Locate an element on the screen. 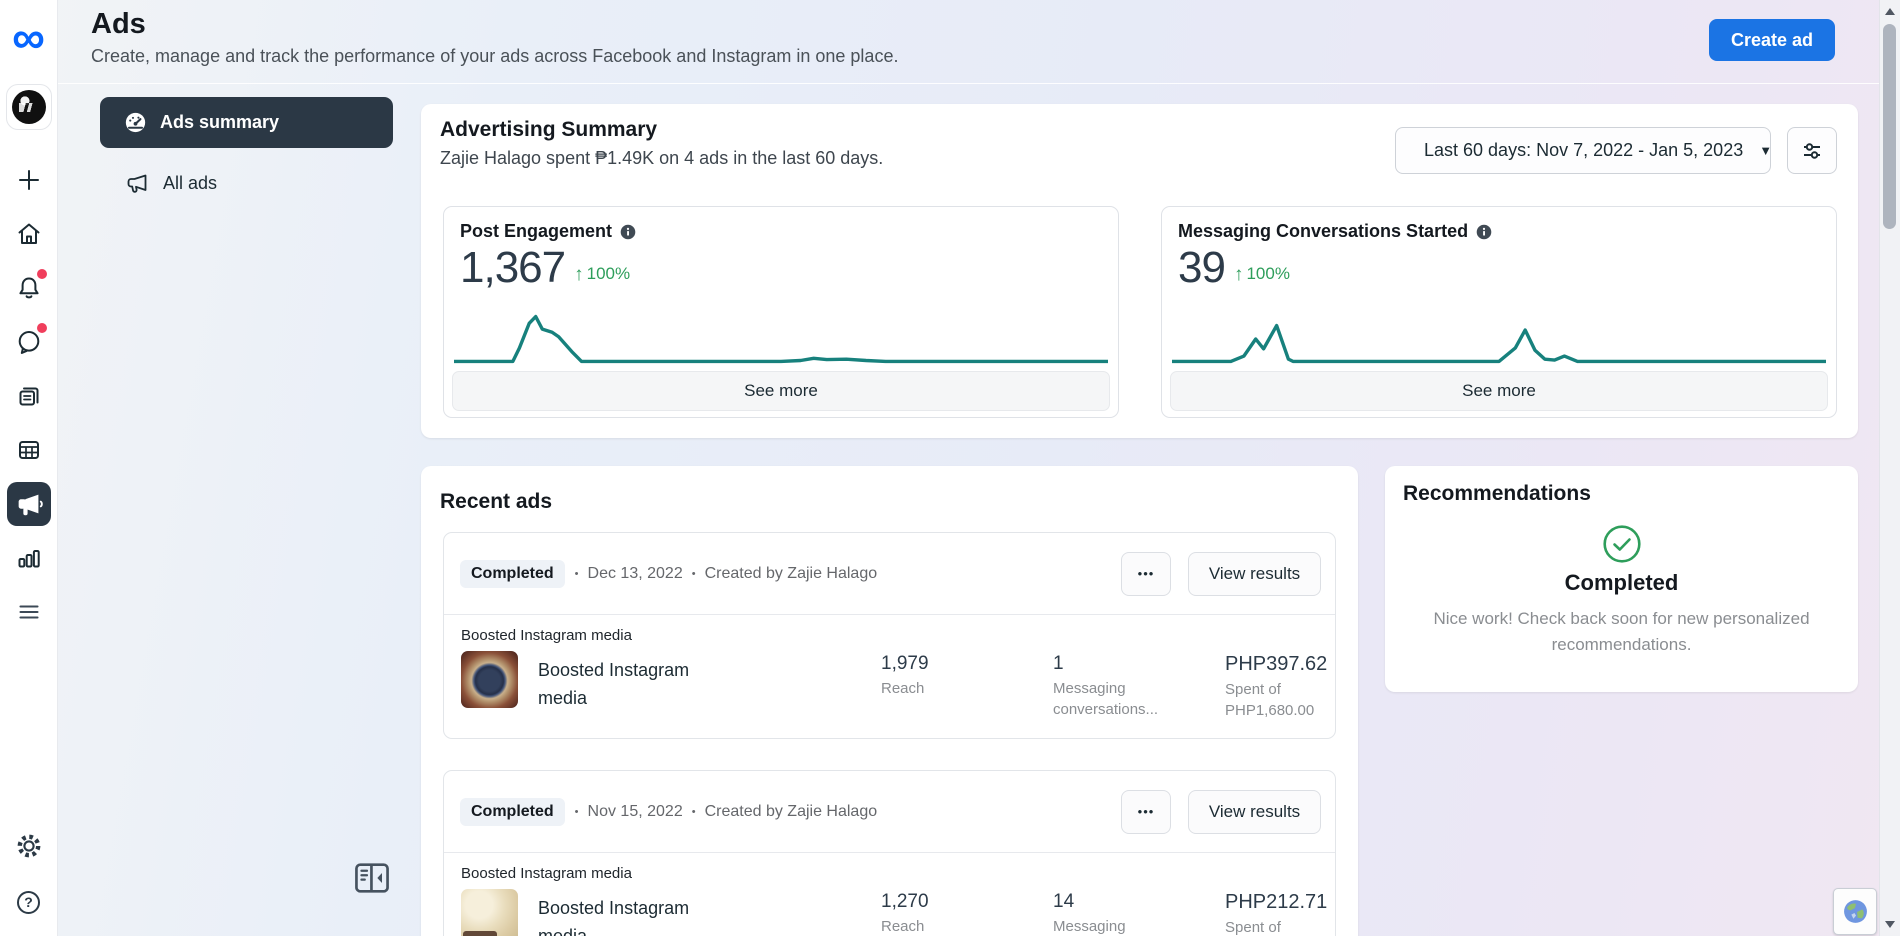 This screenshot has width=1900, height=936. content-button is located at coordinates (29, 396).